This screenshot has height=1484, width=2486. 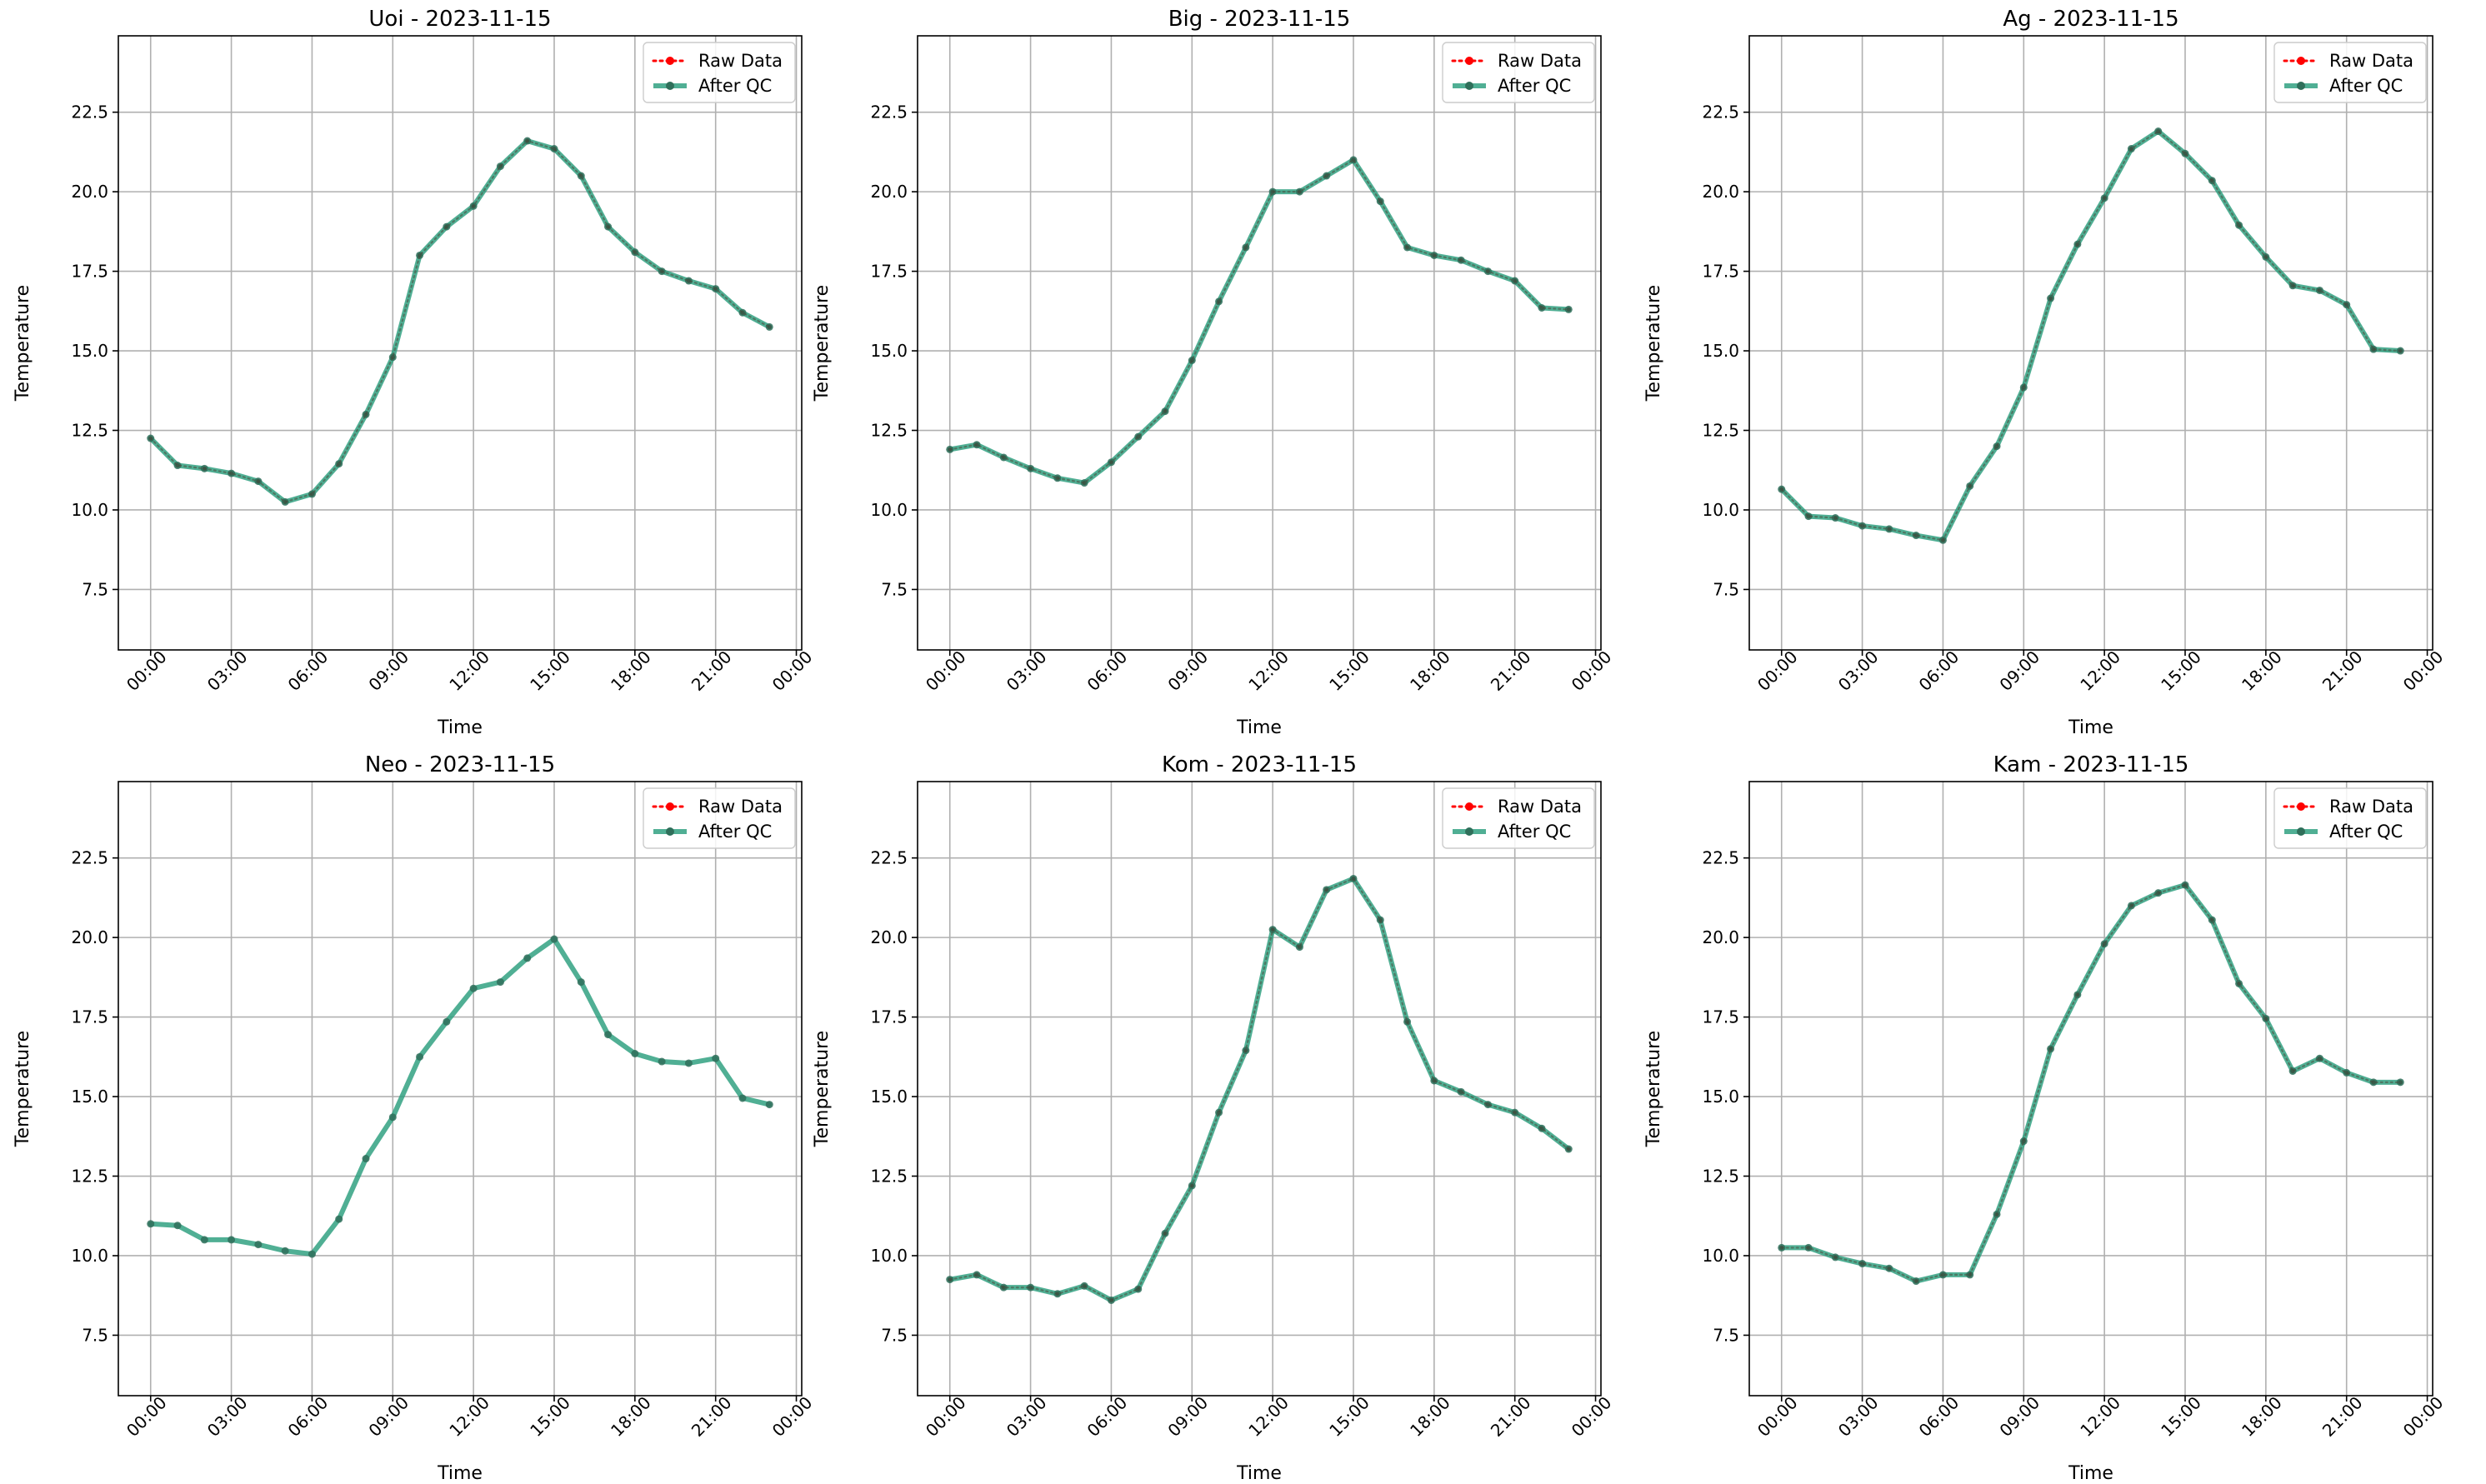 I want to click on x-tick-label: 03:00, so click(x=1859, y=671).